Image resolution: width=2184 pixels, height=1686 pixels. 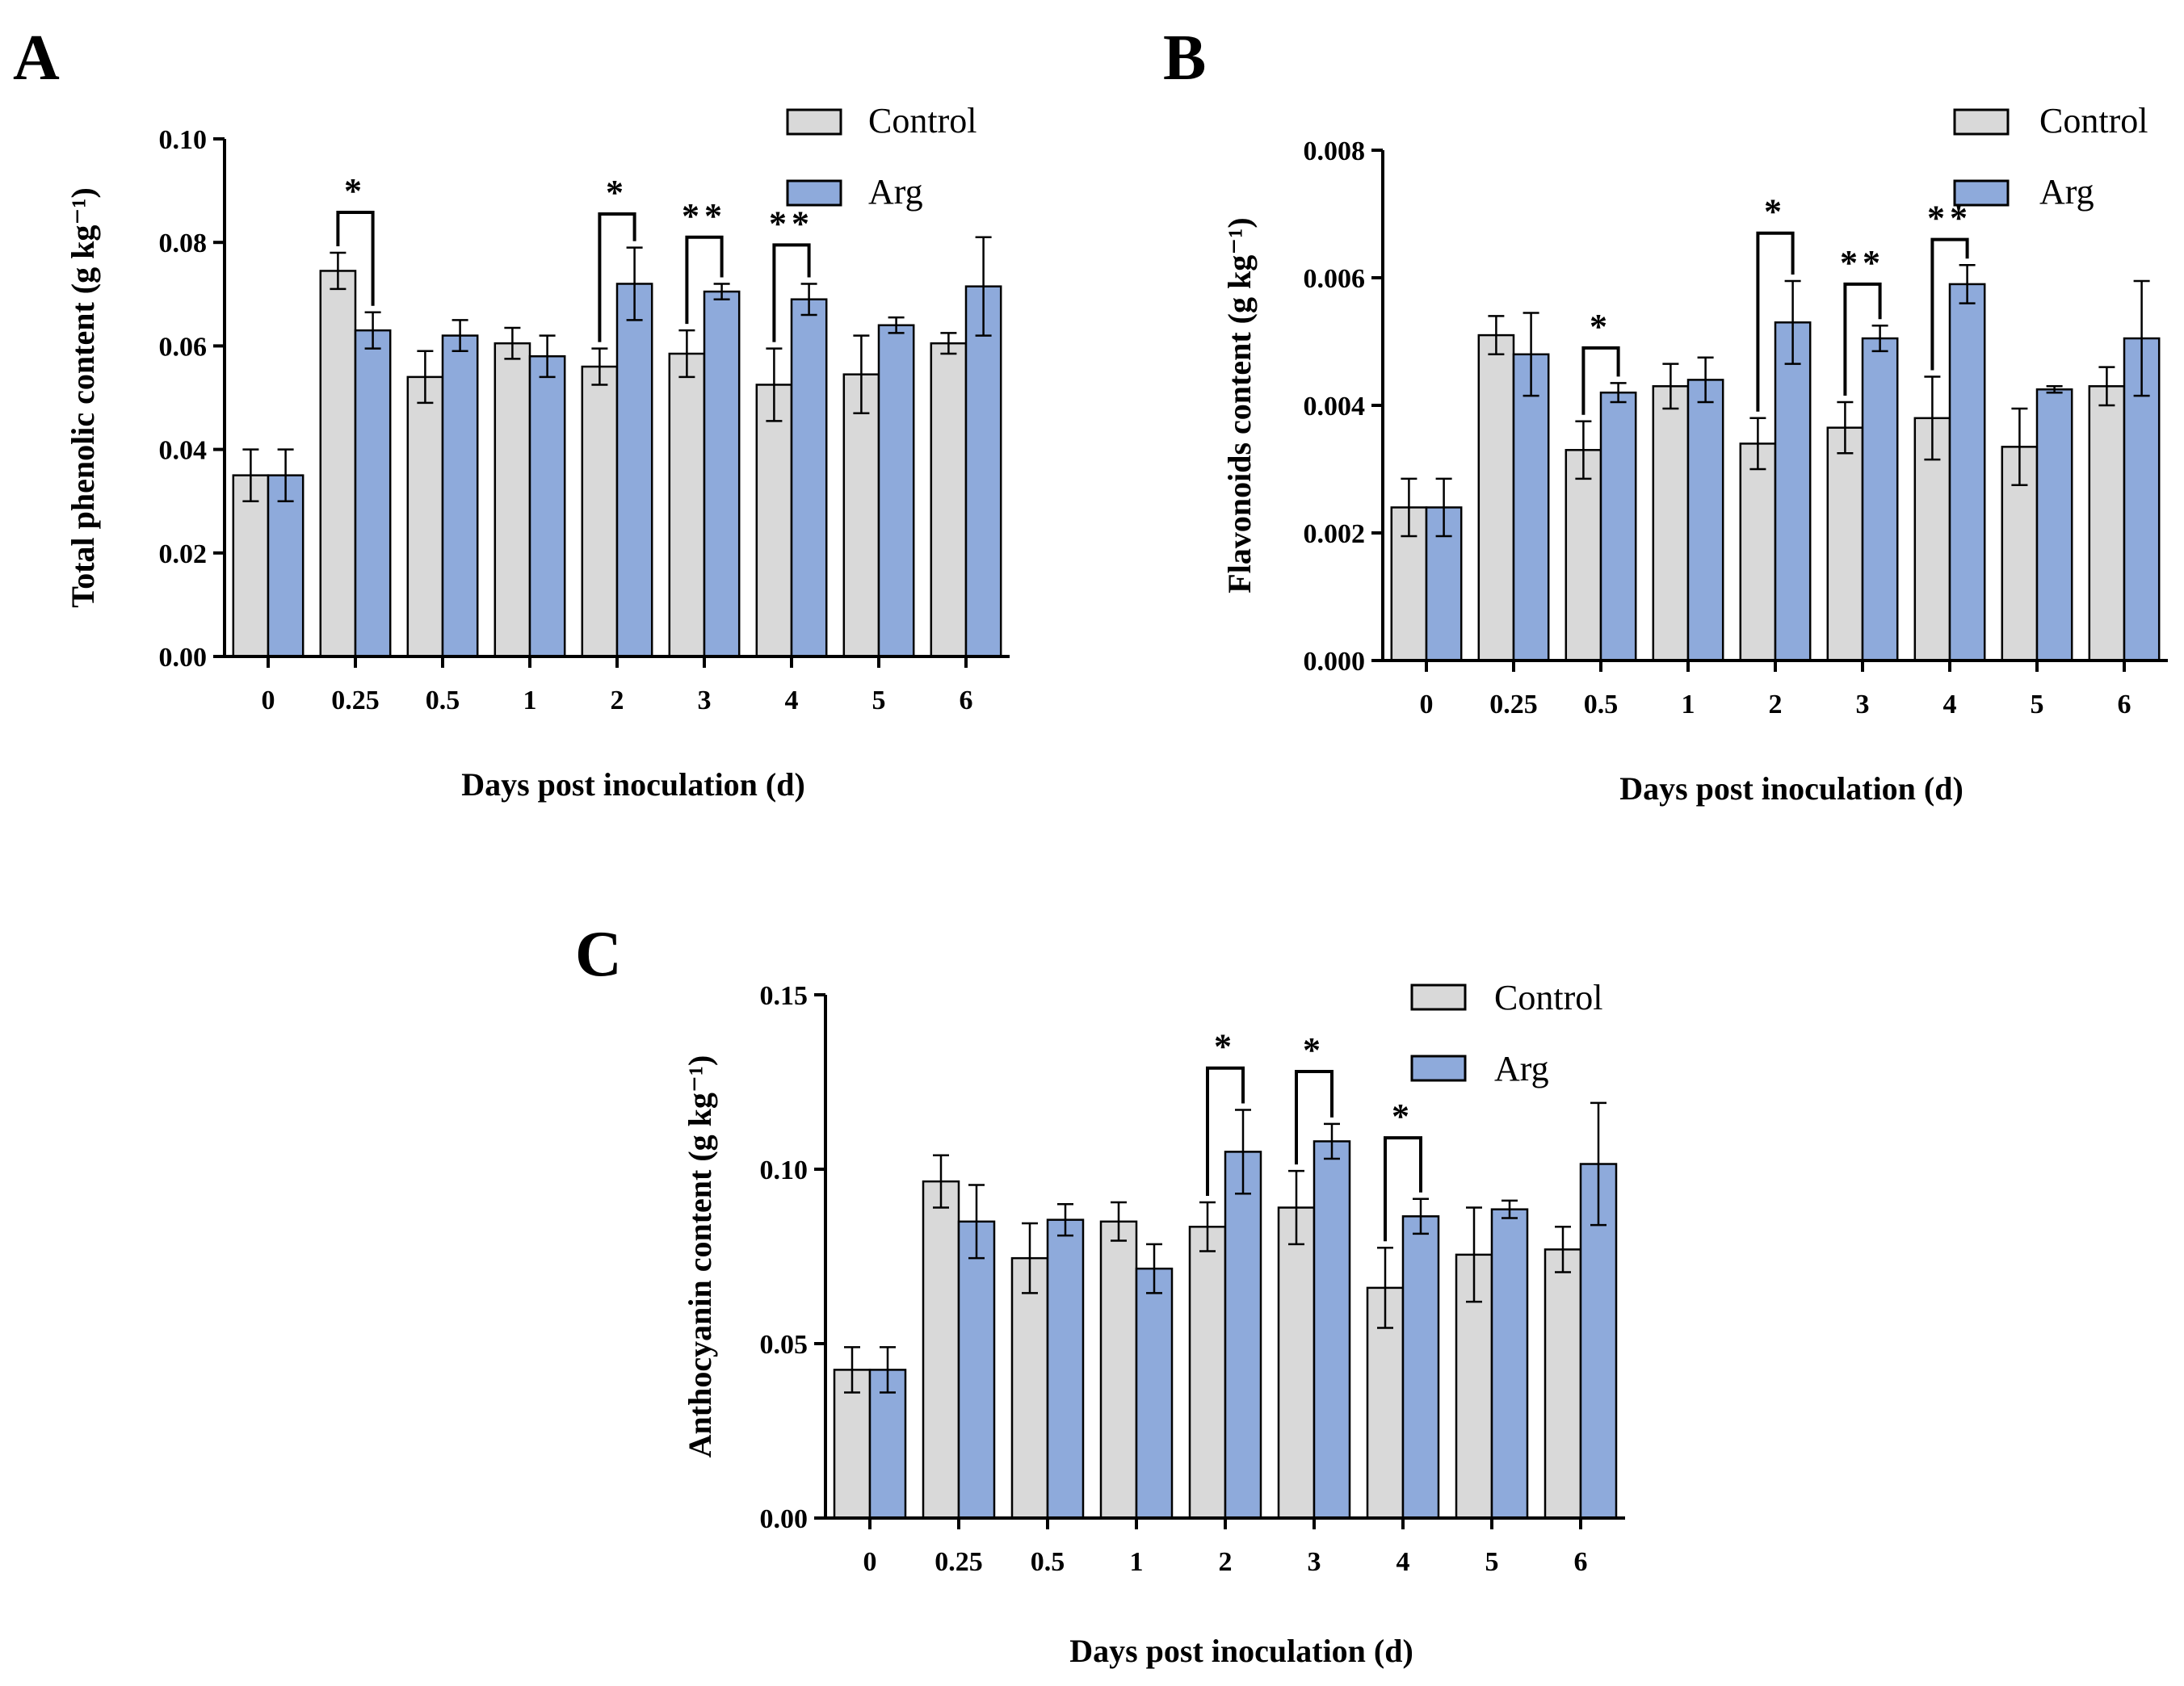 I want to click on legend-label-arg: Arg, so click(x=1521, y=1068).